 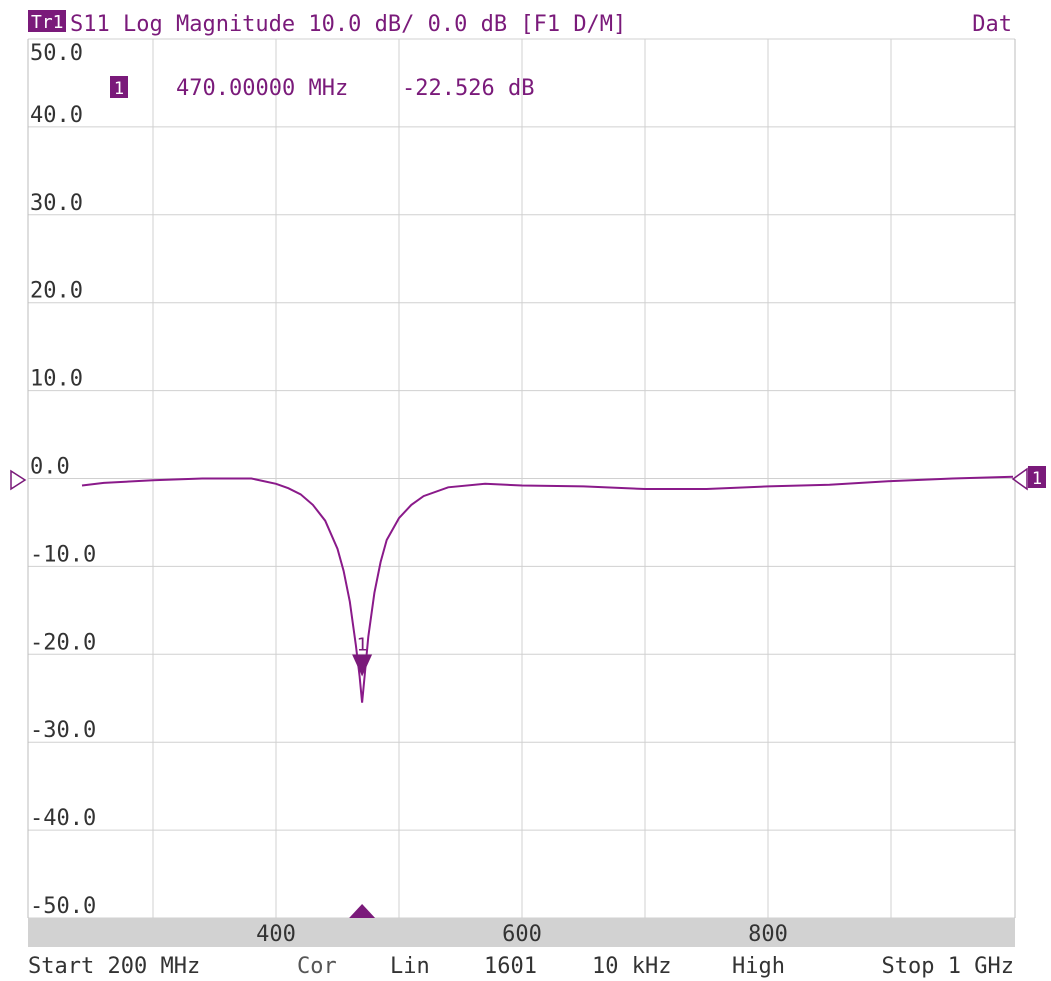 I want to click on marker-readout-badge: 1, so click(x=119, y=89).